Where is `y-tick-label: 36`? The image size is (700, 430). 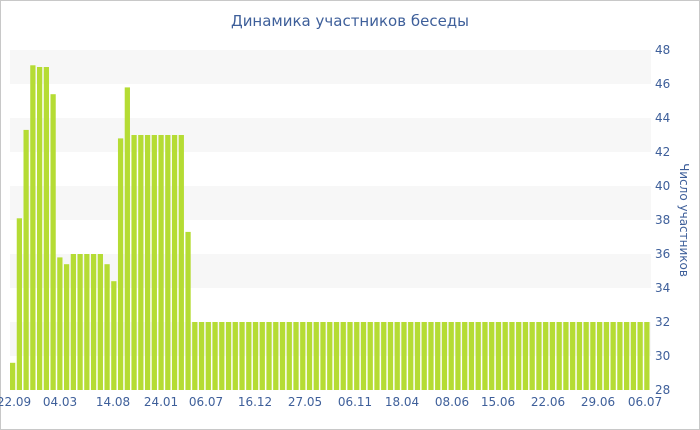 y-tick-label: 36 is located at coordinates (662, 254).